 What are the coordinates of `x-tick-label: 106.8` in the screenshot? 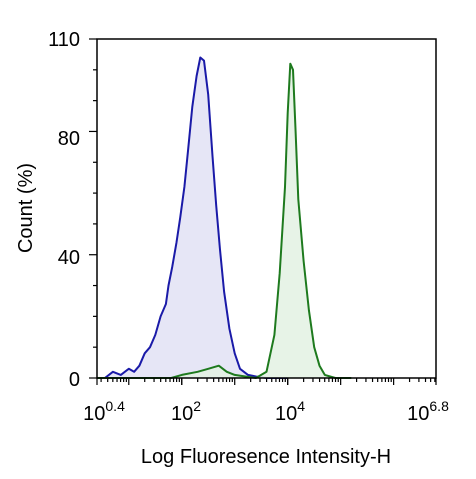 It's located at (428, 411).